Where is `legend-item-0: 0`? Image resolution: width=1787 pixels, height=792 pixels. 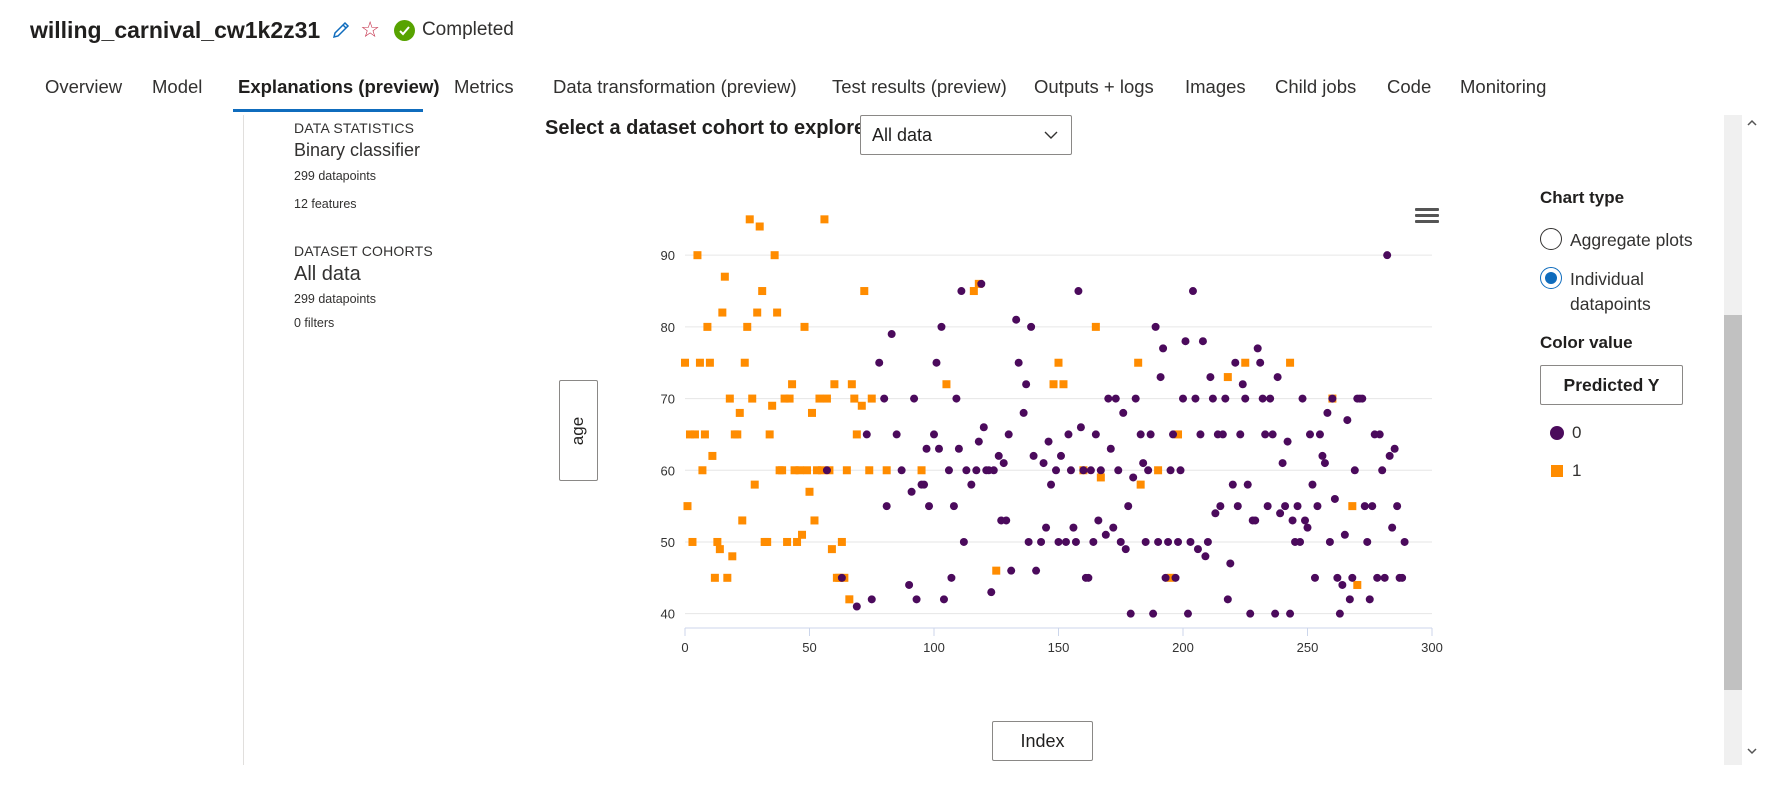
legend-item-0: 0 is located at coordinates (1625, 433).